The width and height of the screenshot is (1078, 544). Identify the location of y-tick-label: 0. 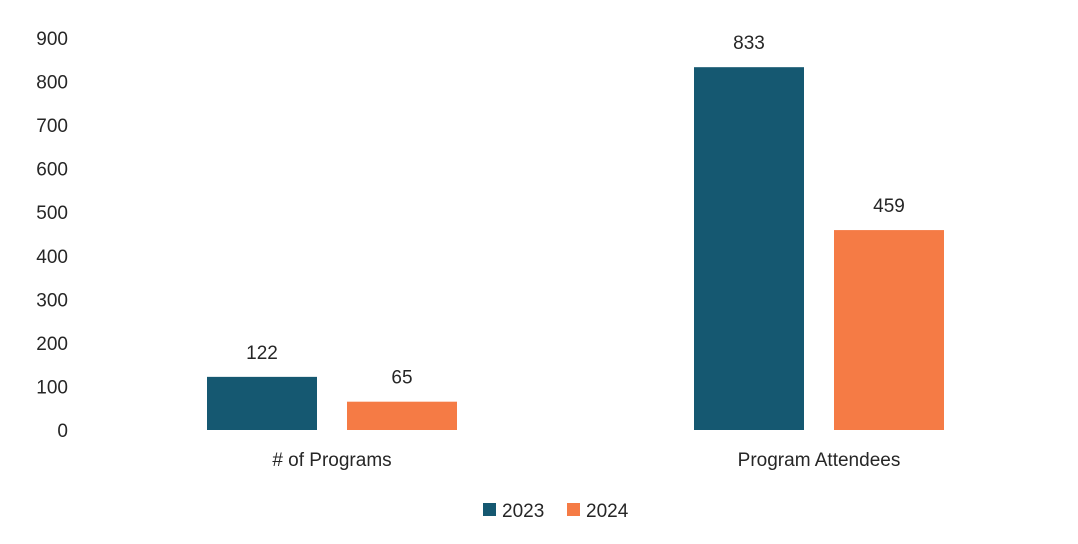
(62, 431).